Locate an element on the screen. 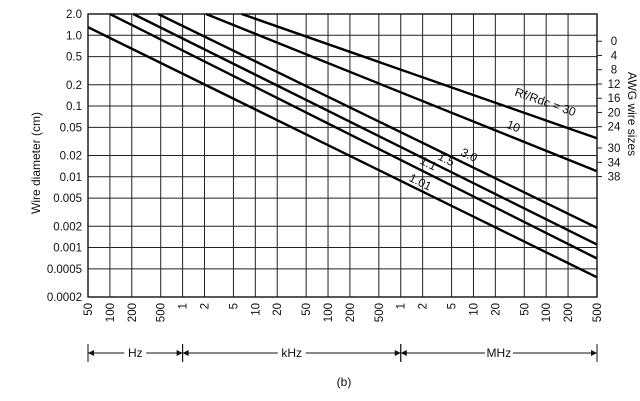 The image size is (640, 401). curve-label-3-0: 3.0 is located at coordinates (469, 155).